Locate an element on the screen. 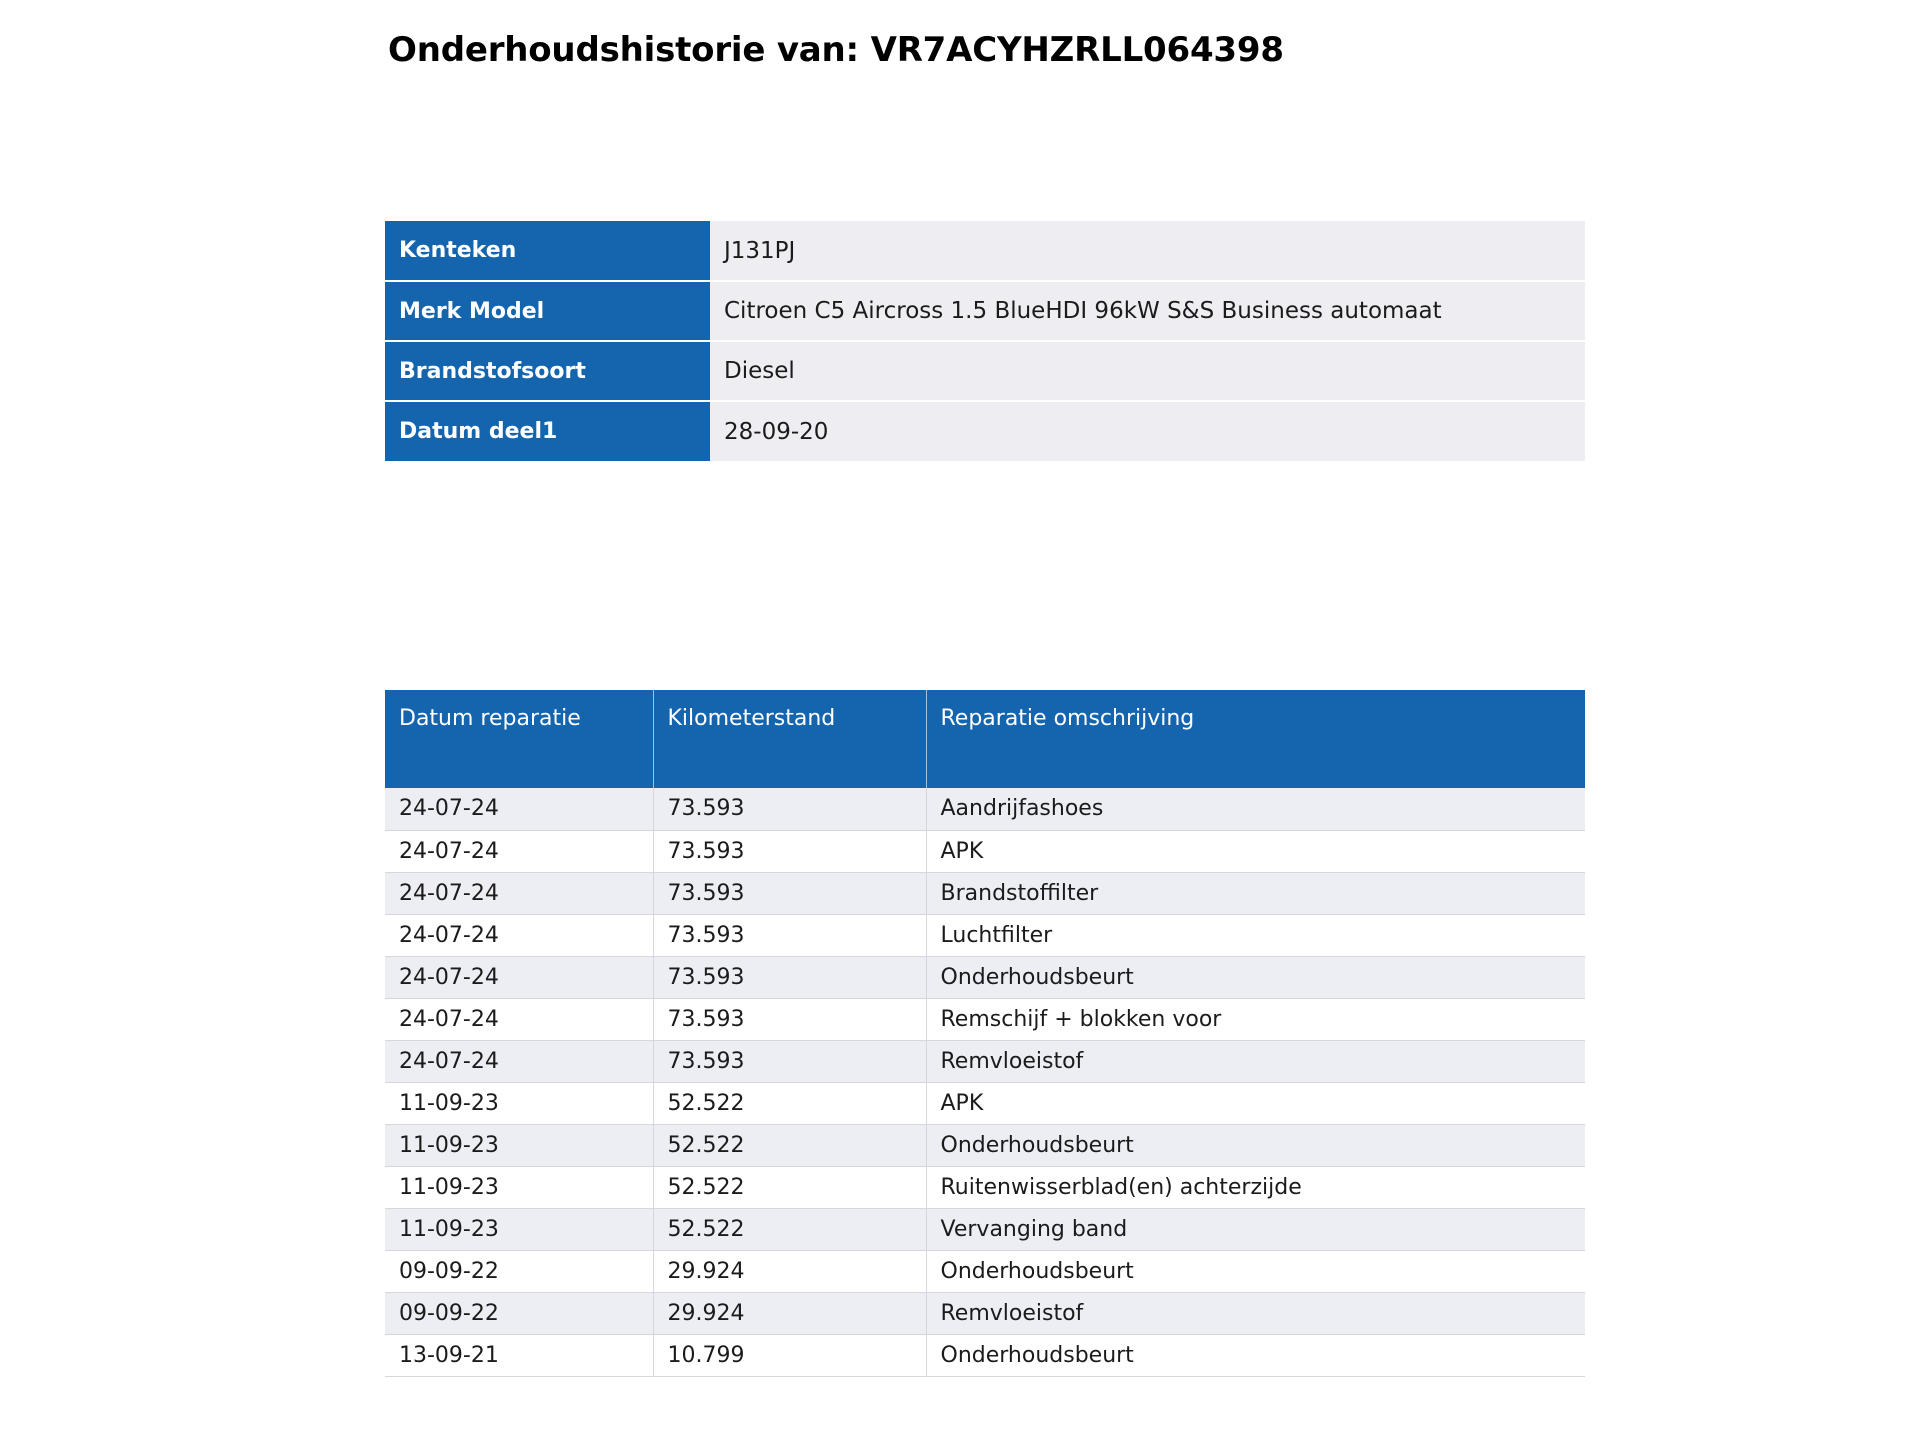  vehicle-info-value-brandstofsoort: Diesel is located at coordinates (1147, 371).